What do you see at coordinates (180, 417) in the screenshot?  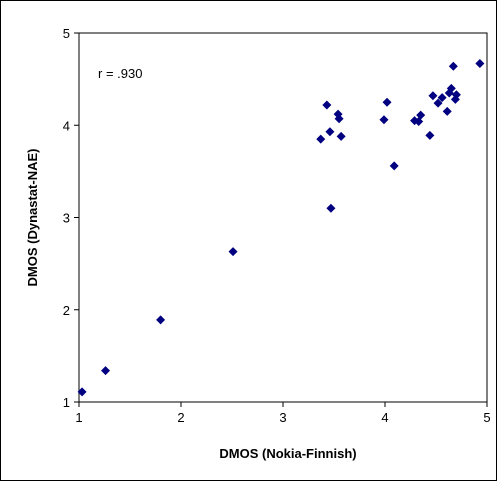 I see `x-tick-label: 2` at bounding box center [180, 417].